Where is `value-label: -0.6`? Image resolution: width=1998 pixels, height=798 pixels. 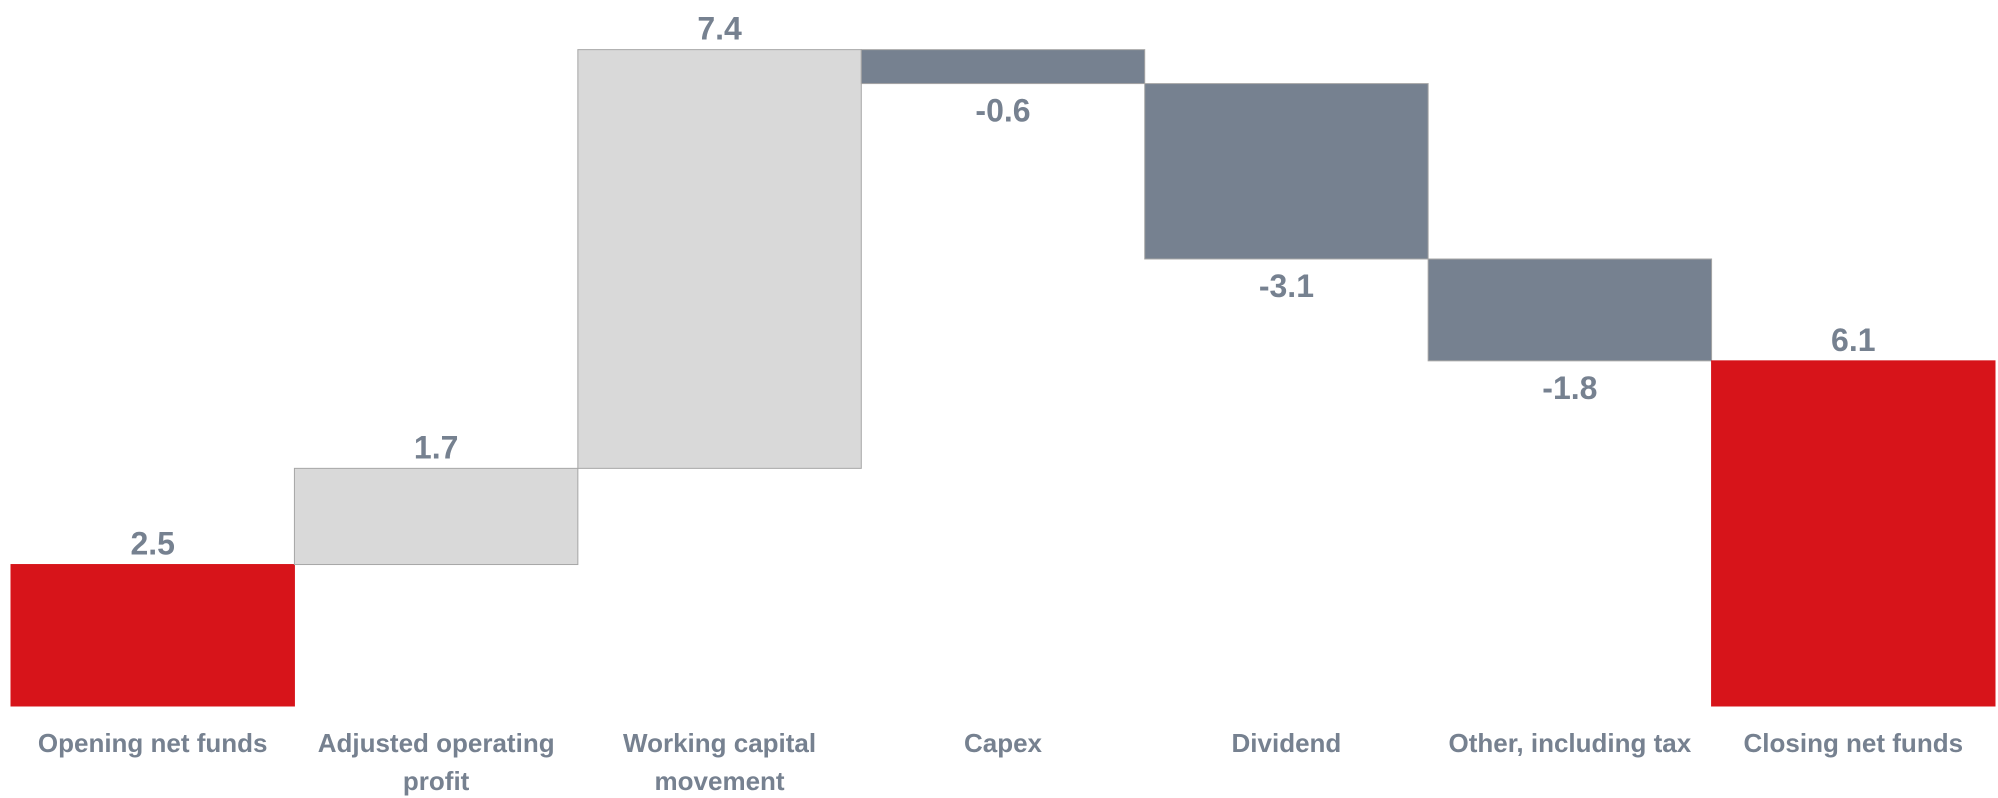
value-label: -0.6 is located at coordinates (1002, 111).